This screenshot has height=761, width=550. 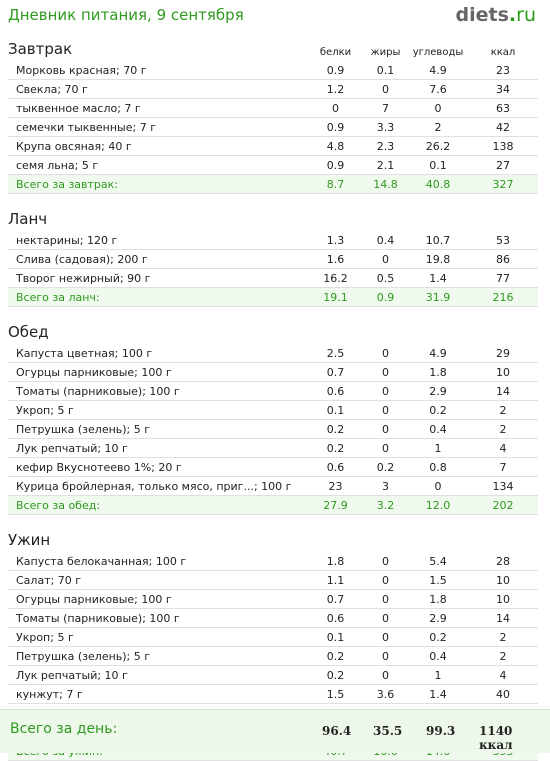 What do you see at coordinates (438, 52) in the screenshot?
I see `column-header: углеводы` at bounding box center [438, 52].